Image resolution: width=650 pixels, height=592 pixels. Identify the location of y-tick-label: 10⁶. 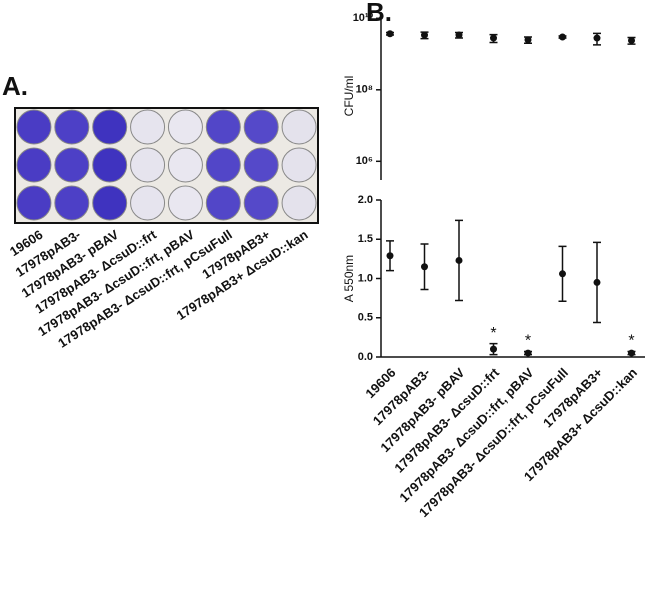
(364, 161).